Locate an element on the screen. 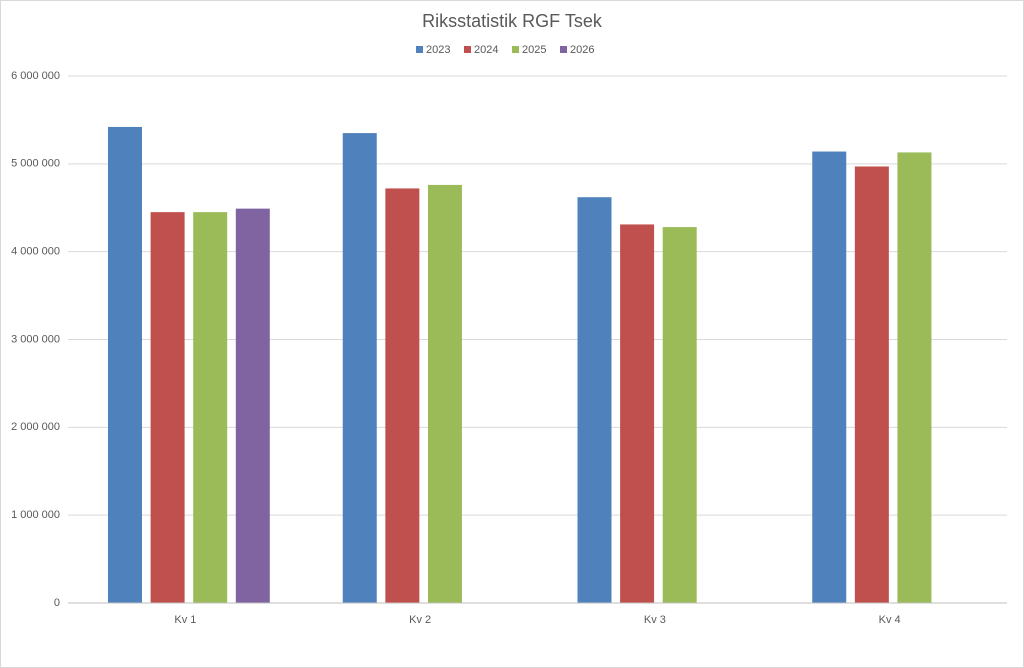 The height and width of the screenshot is (668, 1024). y-tick-label: 5 000 000 is located at coordinates (35, 164).